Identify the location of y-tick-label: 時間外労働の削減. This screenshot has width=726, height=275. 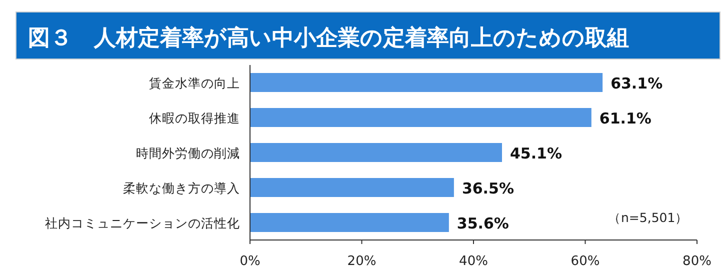
(188, 153).